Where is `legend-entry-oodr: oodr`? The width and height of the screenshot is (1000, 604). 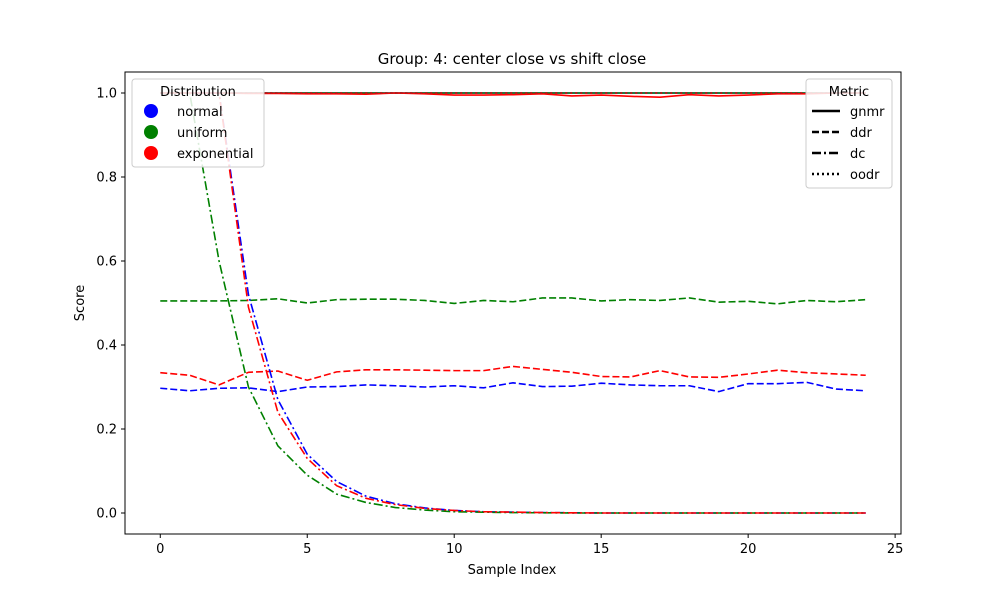 legend-entry-oodr: oodr is located at coordinates (846, 175).